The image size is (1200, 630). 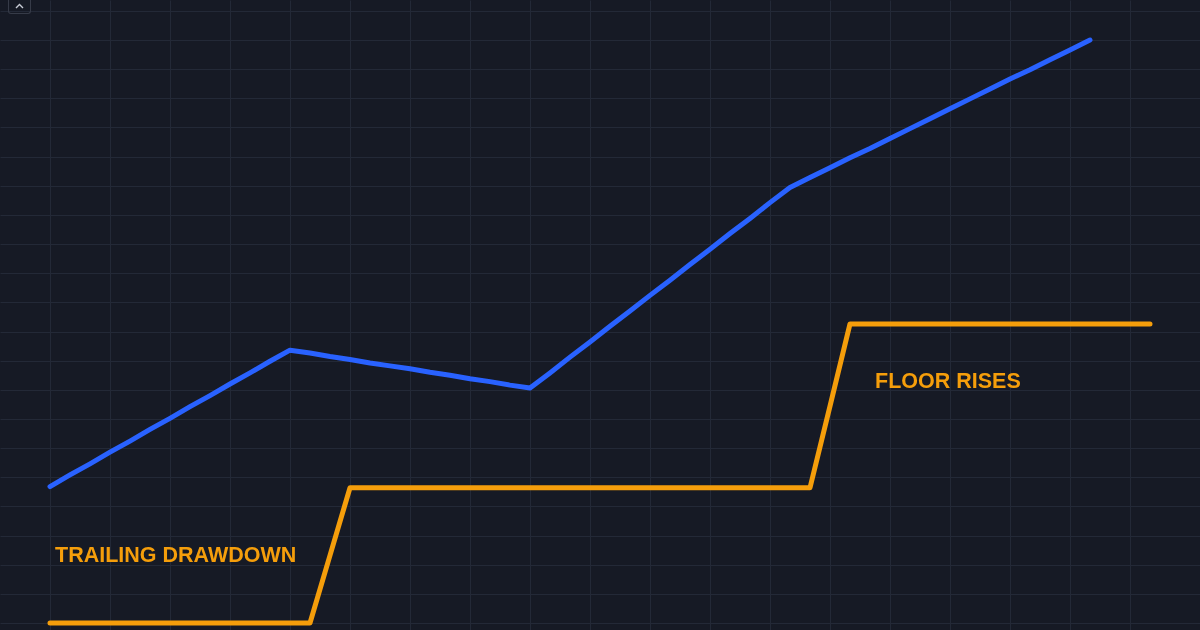 I want to click on annotation: TRAILING DRAWDOWN, so click(x=176, y=555).